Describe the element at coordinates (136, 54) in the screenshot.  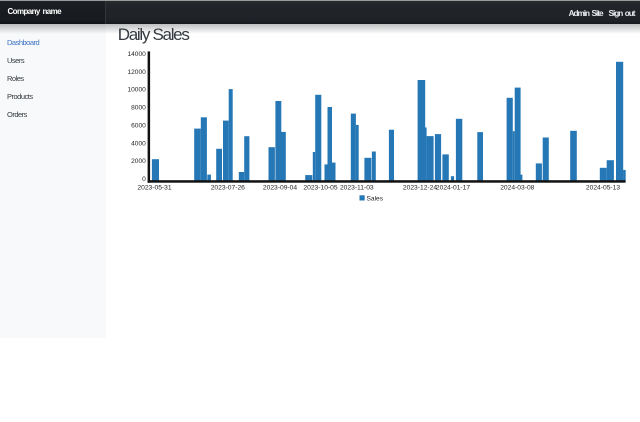
I see `svg-text: 14000` at that location.